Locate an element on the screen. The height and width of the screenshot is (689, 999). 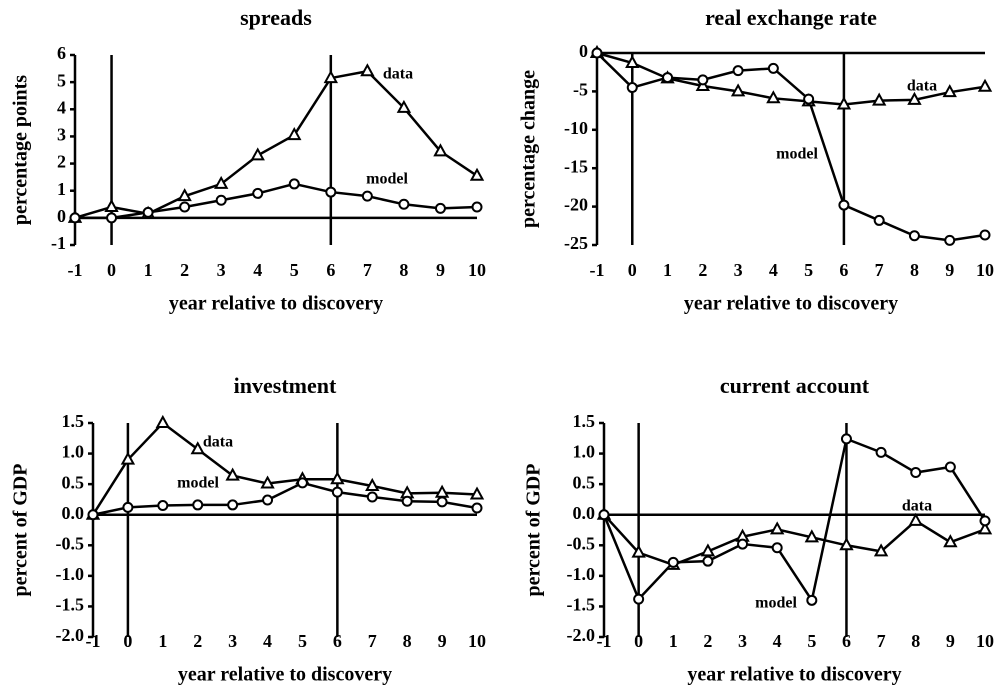
y-tick-label: -1 is located at coordinates (58, 243).